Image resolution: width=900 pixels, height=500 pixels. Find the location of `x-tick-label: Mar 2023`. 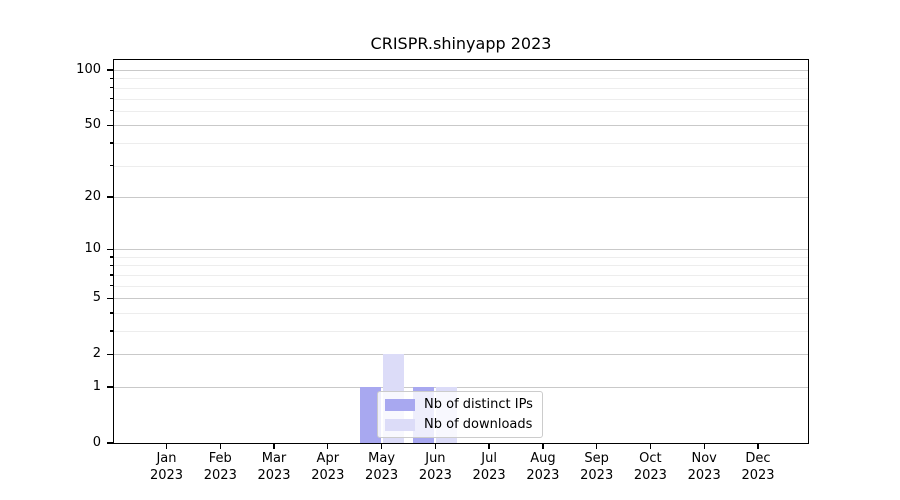

x-tick-label: Mar 2023 is located at coordinates (274, 467).